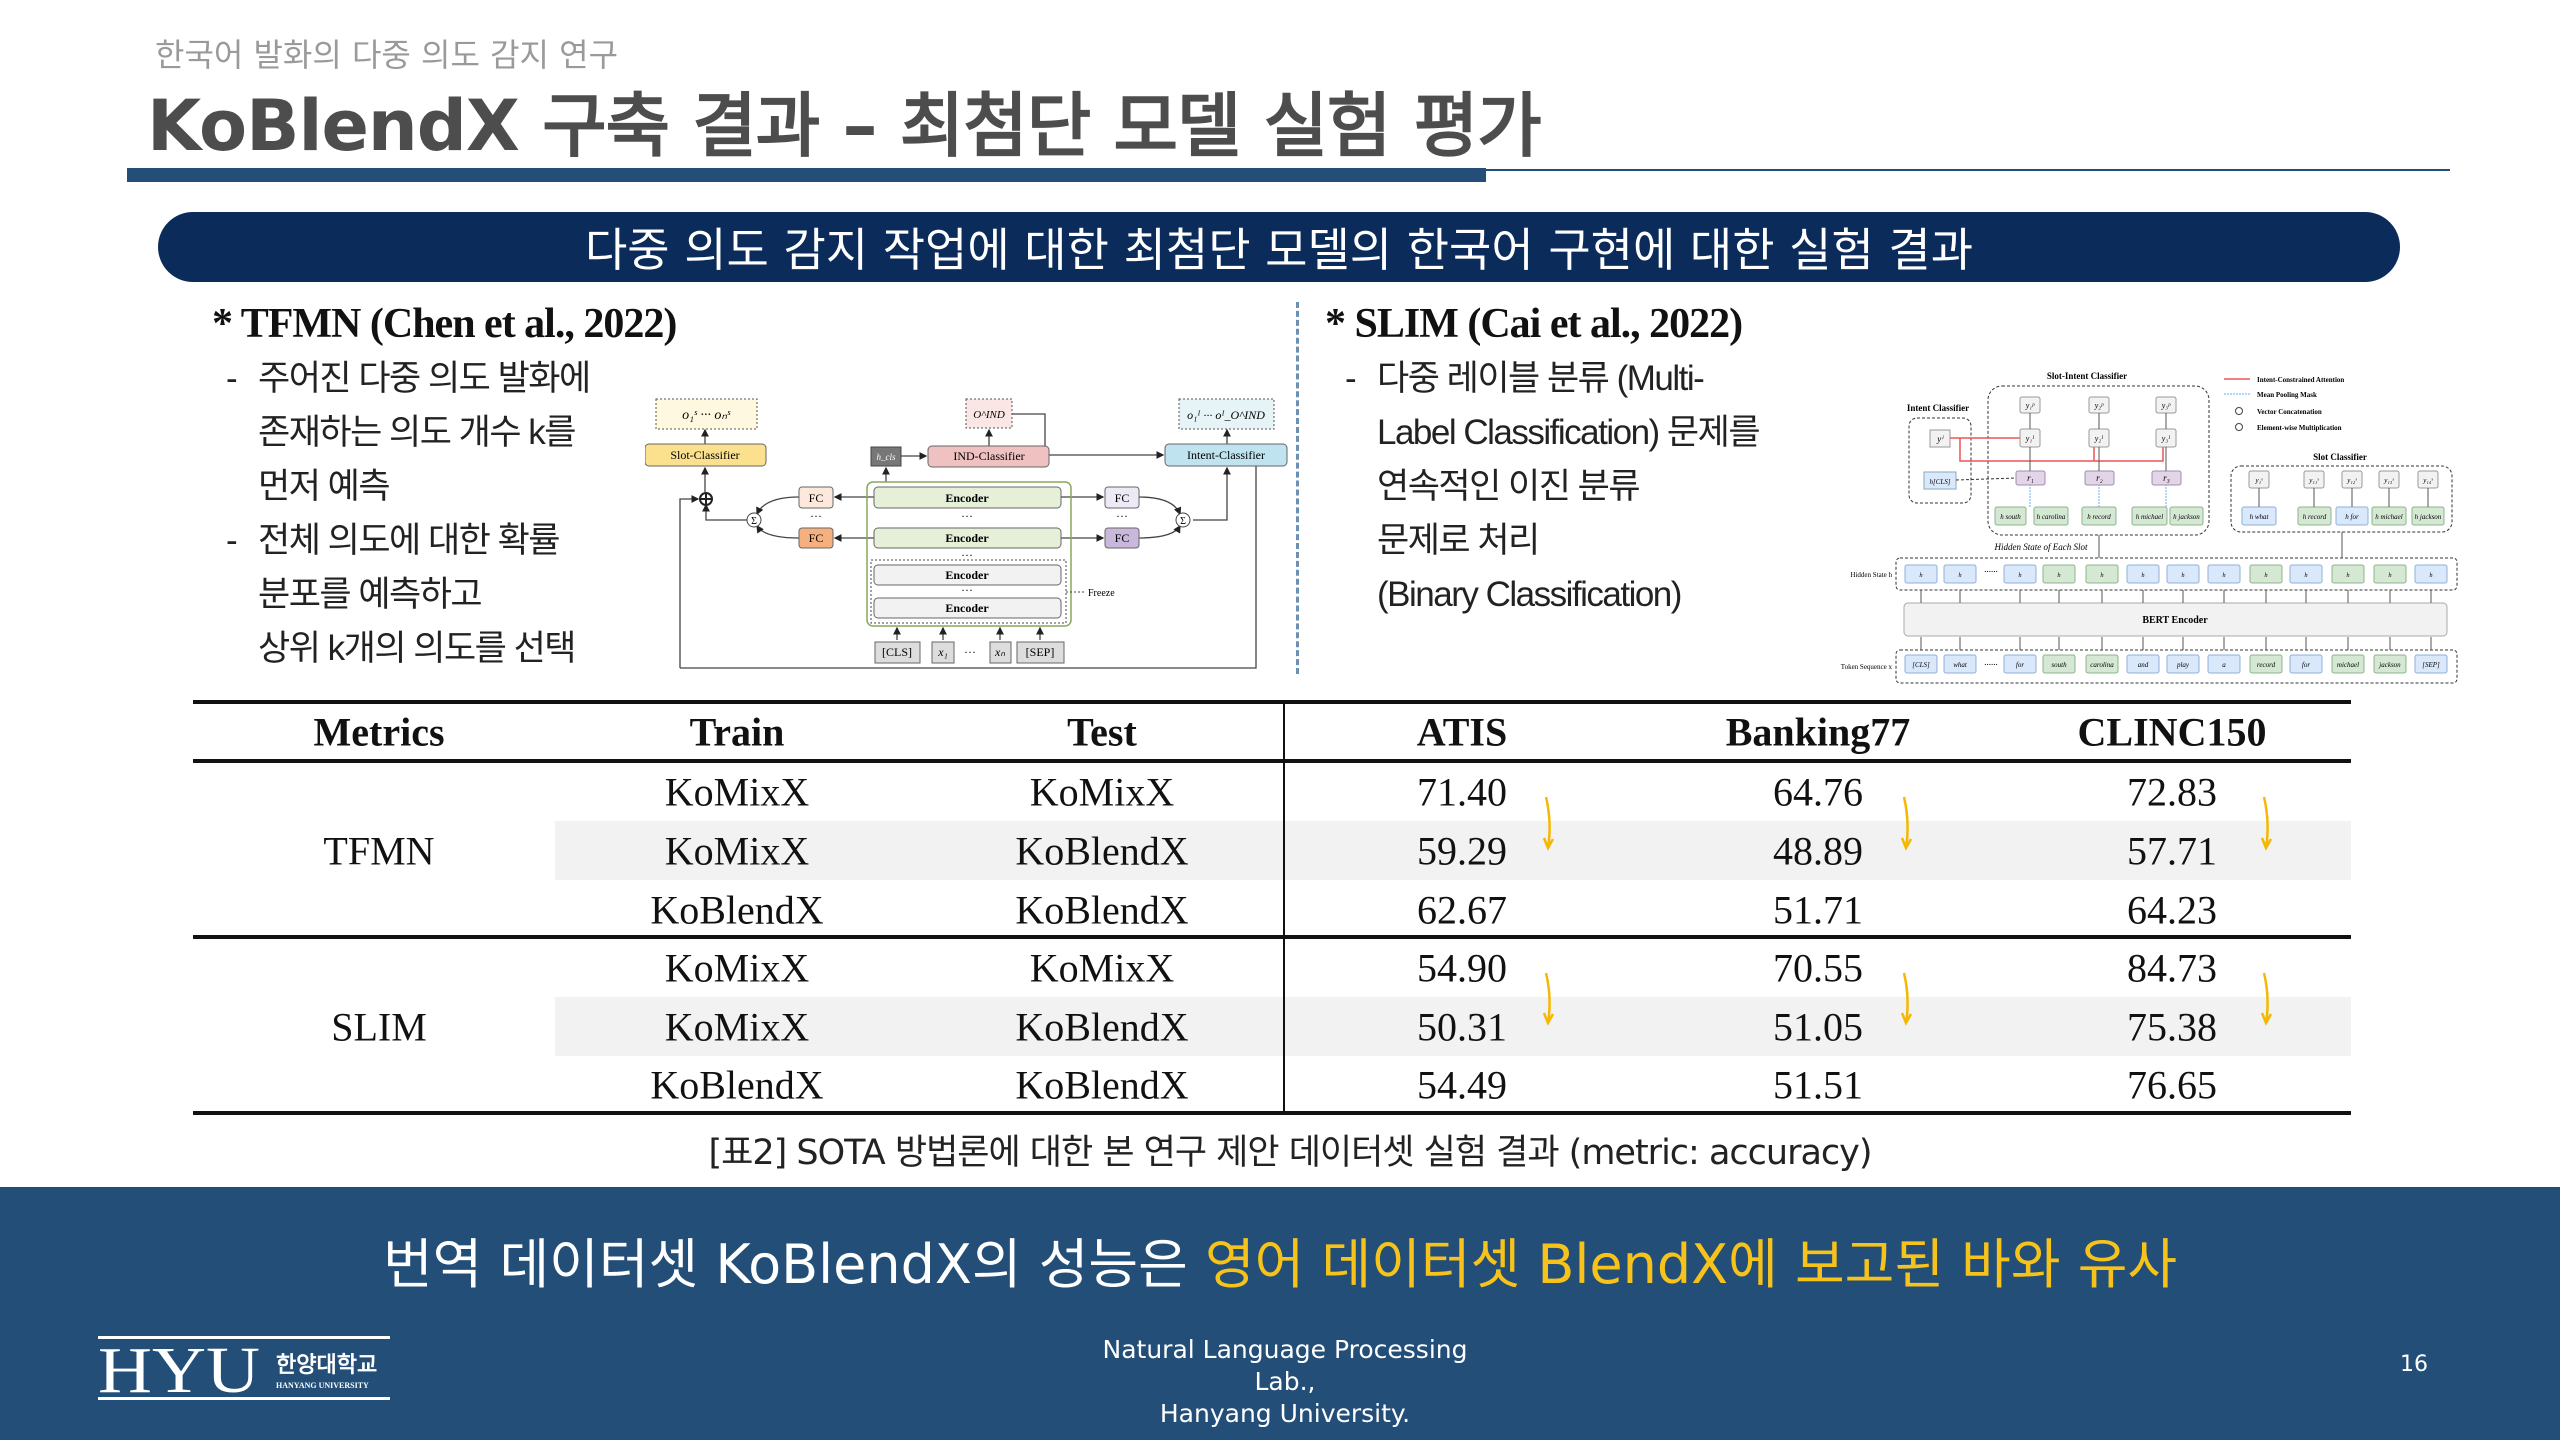  What do you see at coordinates (2099, 405) in the screenshot?
I see `y-p: y₂ᵖ` at bounding box center [2099, 405].